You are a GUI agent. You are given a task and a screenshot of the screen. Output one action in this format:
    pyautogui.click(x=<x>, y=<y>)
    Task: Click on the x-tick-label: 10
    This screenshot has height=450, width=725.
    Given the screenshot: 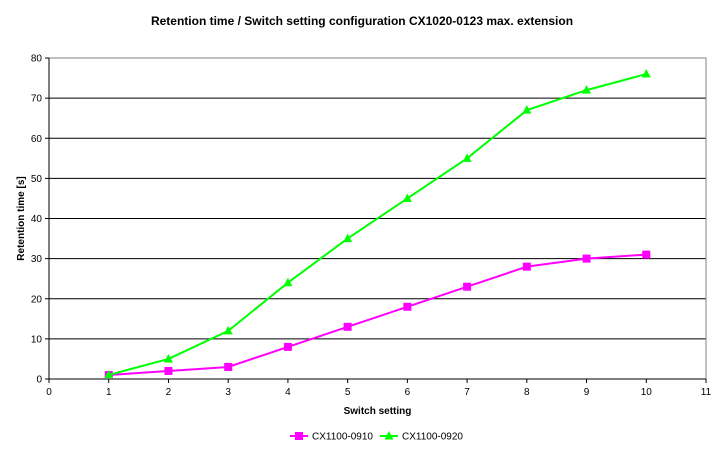 What is the action you would take?
    pyautogui.click(x=647, y=392)
    